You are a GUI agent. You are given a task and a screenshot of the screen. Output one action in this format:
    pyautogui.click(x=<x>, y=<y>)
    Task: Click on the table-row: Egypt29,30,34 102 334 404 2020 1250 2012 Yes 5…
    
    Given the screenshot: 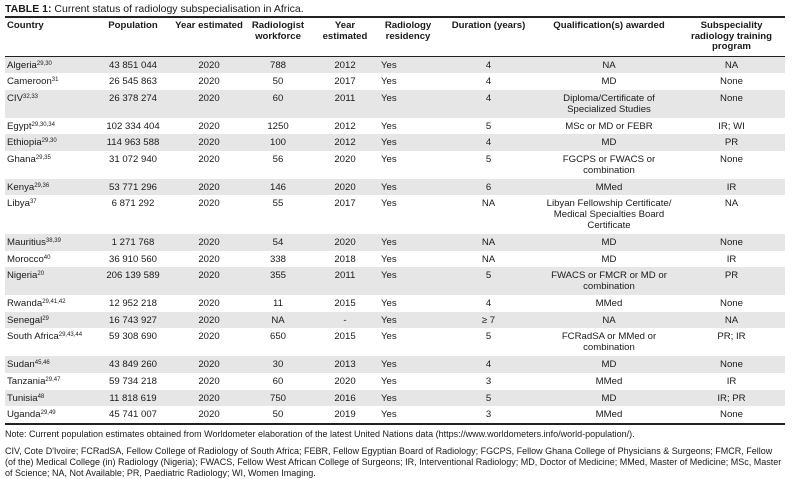 What is the action you would take?
    pyautogui.click(x=395, y=126)
    